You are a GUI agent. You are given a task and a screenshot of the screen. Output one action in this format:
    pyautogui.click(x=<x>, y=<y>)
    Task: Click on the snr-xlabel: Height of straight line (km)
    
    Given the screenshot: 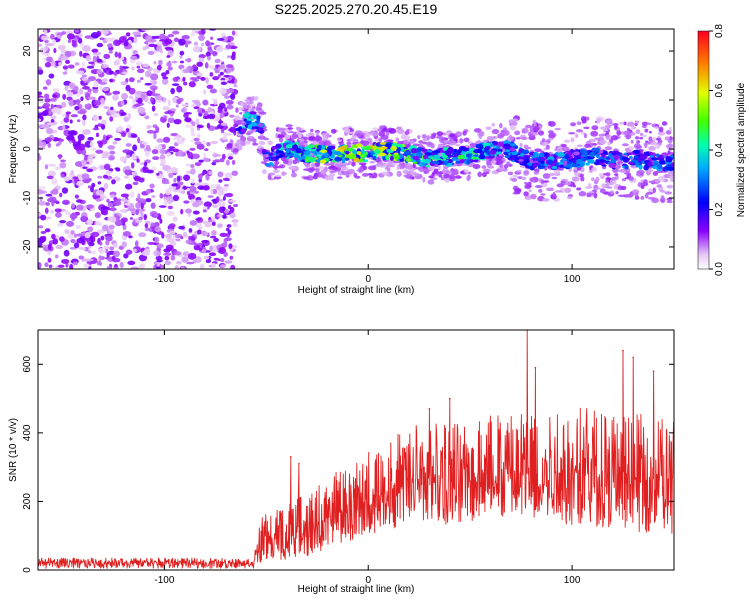 What is the action you would take?
    pyautogui.click(x=356, y=589)
    